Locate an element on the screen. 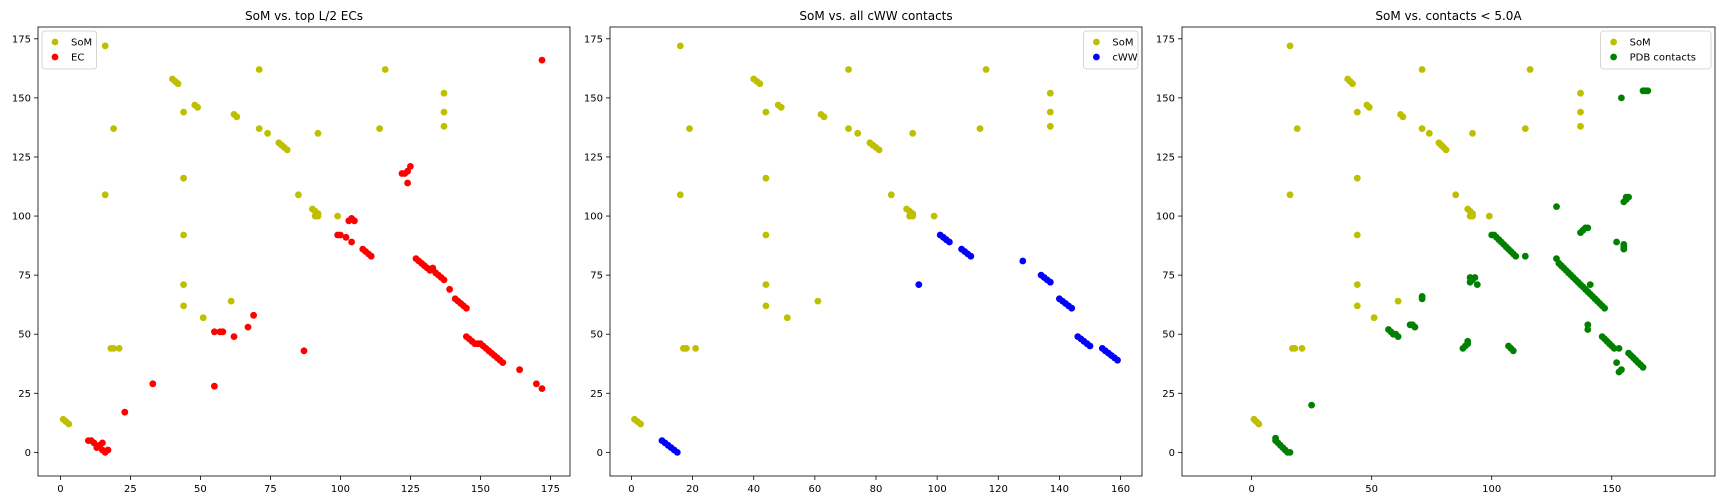 This screenshot has height=504, width=1728. legend: SoM PDB contacts is located at coordinates (1656, 50).